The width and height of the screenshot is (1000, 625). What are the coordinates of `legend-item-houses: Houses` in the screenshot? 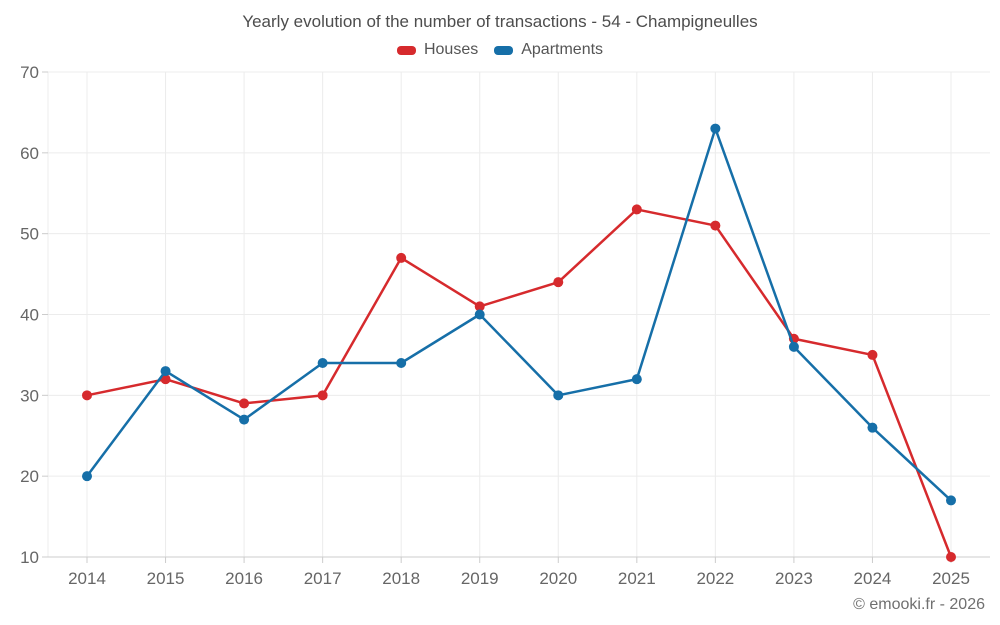 It's located at (437, 50).